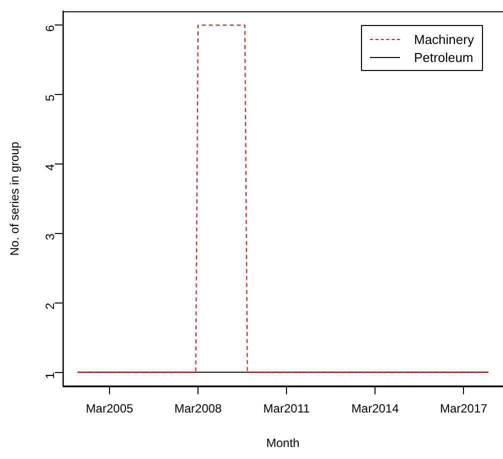 The image size is (503, 459). Describe the element at coordinates (110, 409) in the screenshot. I see `x-tick-label: Mar2005` at that location.